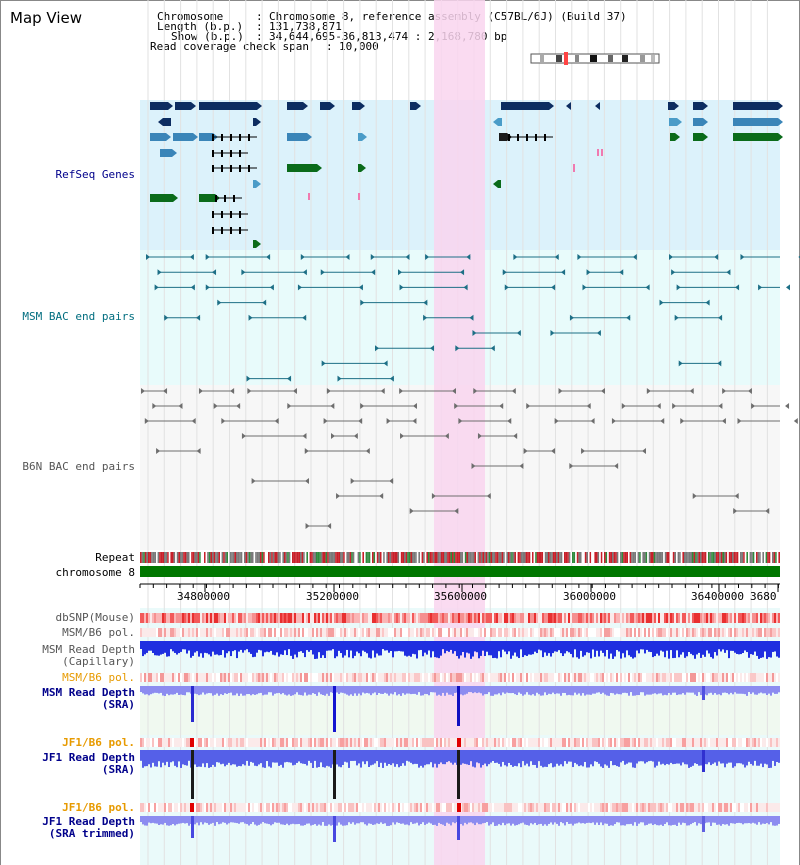 The height and width of the screenshot is (865, 800). Describe the element at coordinates (98, 807) in the screenshot. I see `track-label-jf1-pol-2: JF1/B6 pol.` at that location.